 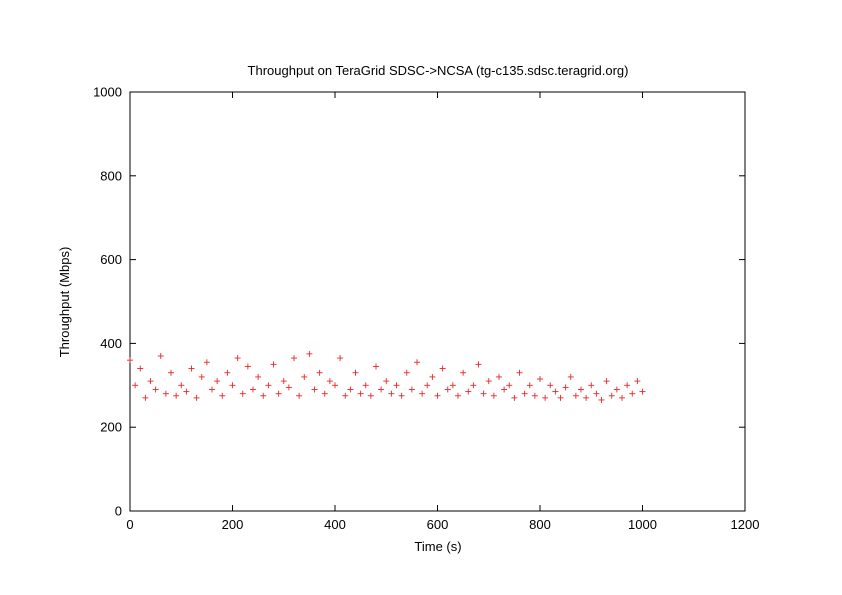 What do you see at coordinates (64, 302) in the screenshot?
I see `y-axis-label: Throughput (Mbps)` at bounding box center [64, 302].